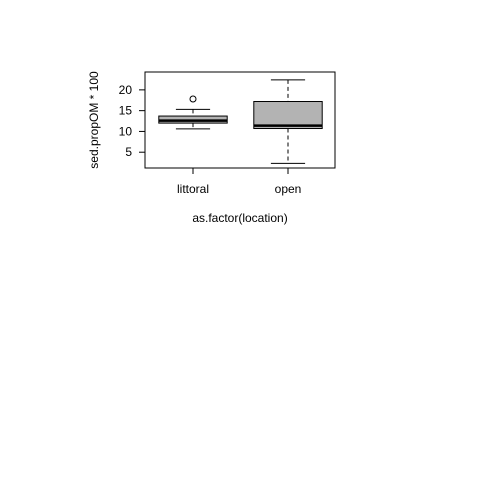 This screenshot has width=480, height=480. What do you see at coordinates (132, 121) in the screenshot?
I see `y-axis: 5 10 15 20` at bounding box center [132, 121].